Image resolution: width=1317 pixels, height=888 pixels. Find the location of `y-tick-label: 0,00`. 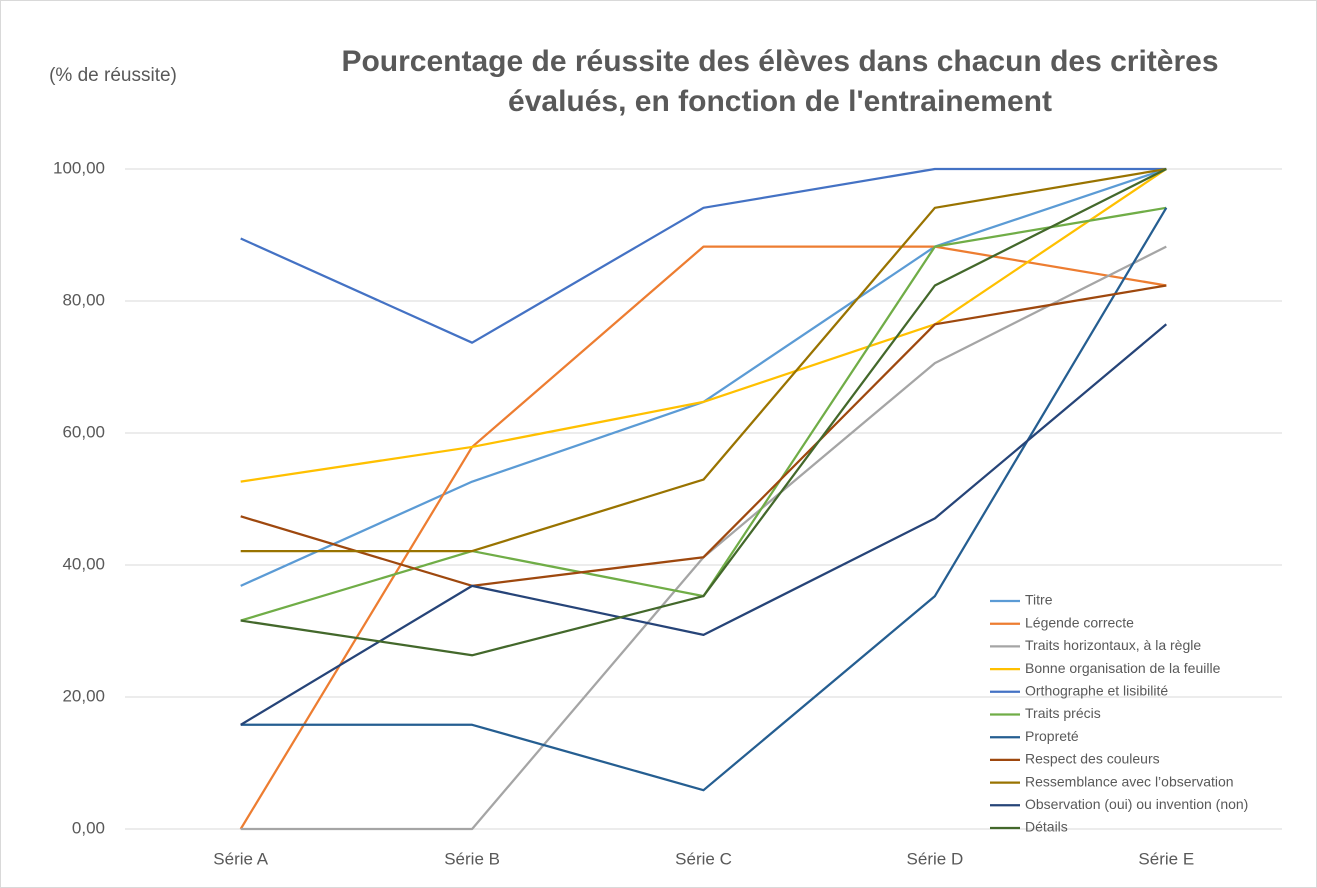

y-tick-label: 0,00 is located at coordinates (88, 827).